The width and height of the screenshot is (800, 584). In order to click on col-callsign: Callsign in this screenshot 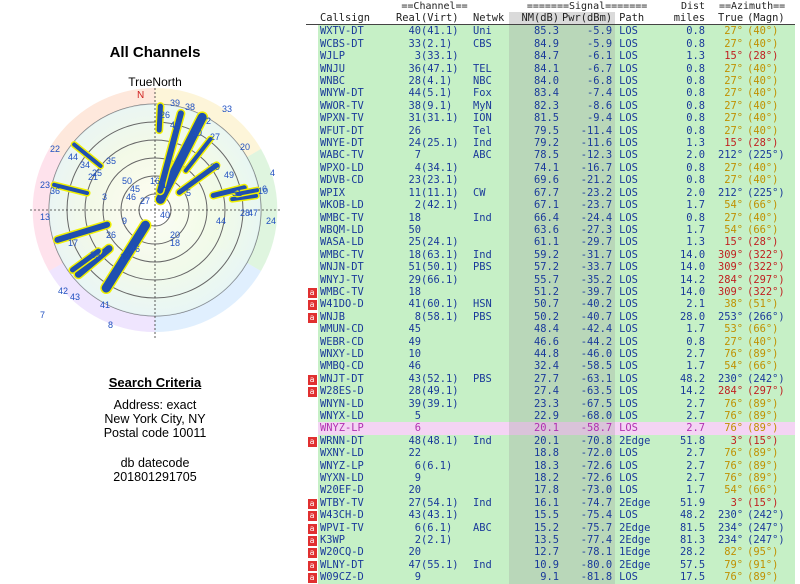, I will do `click(357, 19)`.